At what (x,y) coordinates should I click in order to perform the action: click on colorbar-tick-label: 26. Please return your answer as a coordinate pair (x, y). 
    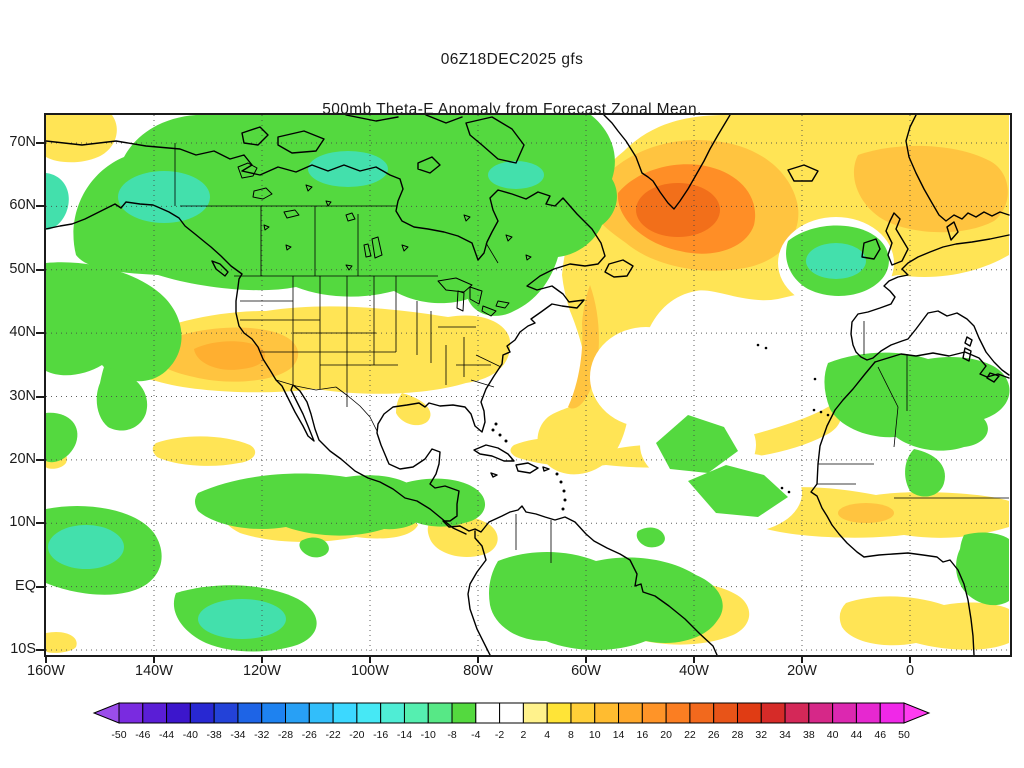
    Looking at the image, I should click on (714, 735).